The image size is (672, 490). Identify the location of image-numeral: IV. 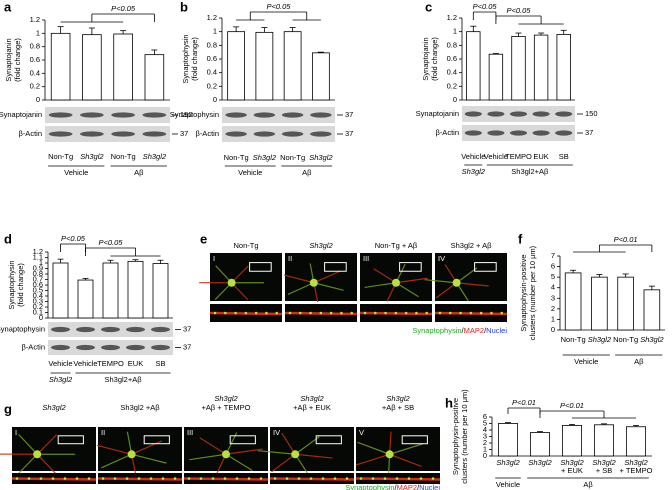
(441, 258).